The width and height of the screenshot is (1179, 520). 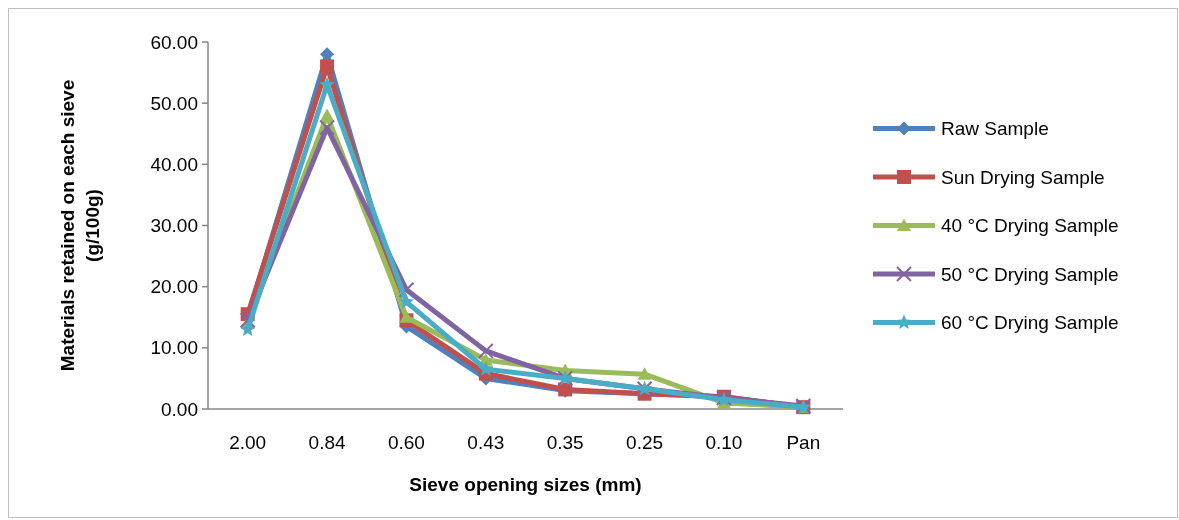 What do you see at coordinates (179, 409) in the screenshot?
I see `y-tick-label: 0.00` at bounding box center [179, 409].